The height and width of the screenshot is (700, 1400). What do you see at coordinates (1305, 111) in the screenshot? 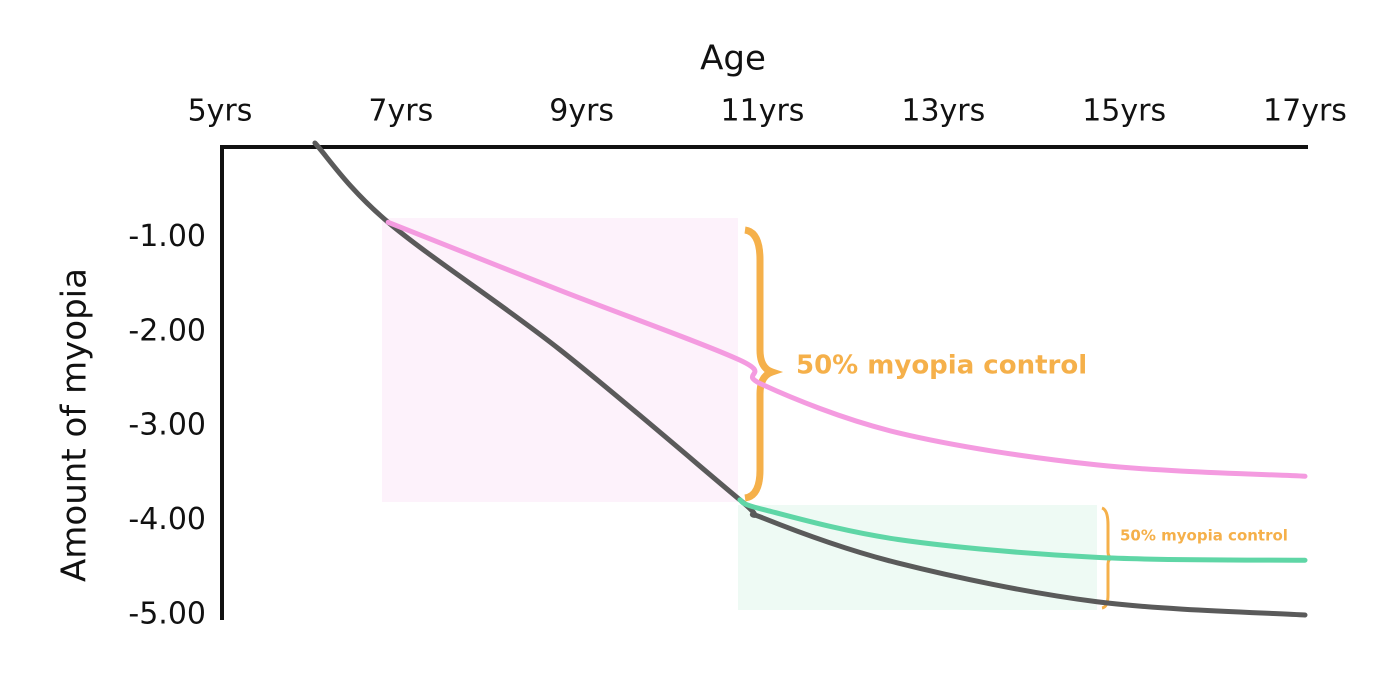
I see `x-tick-label: 17yrs` at bounding box center [1305, 111].